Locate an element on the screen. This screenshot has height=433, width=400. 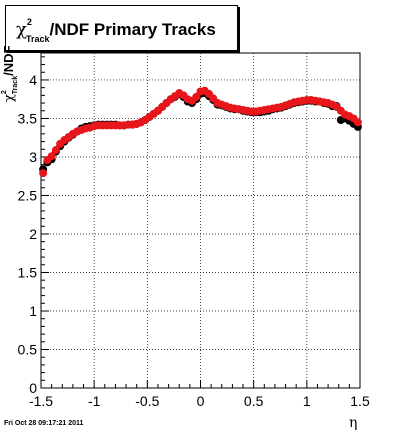
x-tick-label: -1.5 is located at coordinates (41, 401).